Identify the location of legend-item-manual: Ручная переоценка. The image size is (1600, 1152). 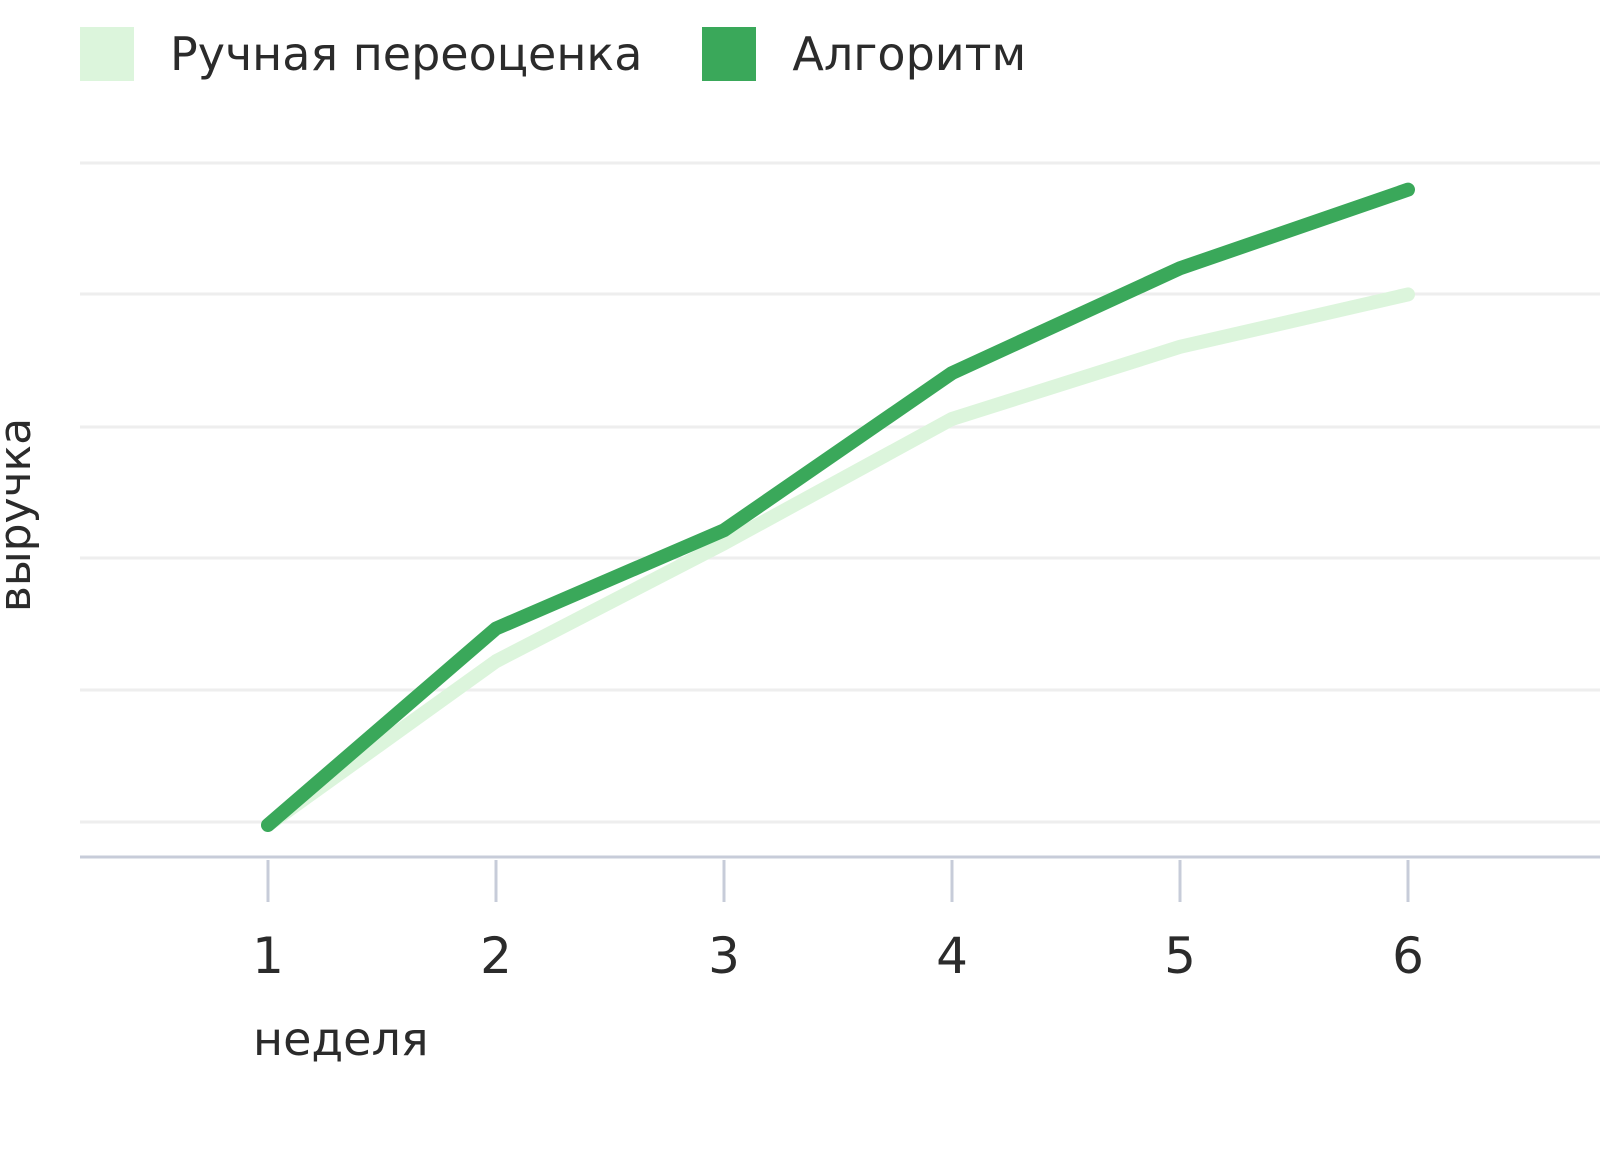
(361, 54).